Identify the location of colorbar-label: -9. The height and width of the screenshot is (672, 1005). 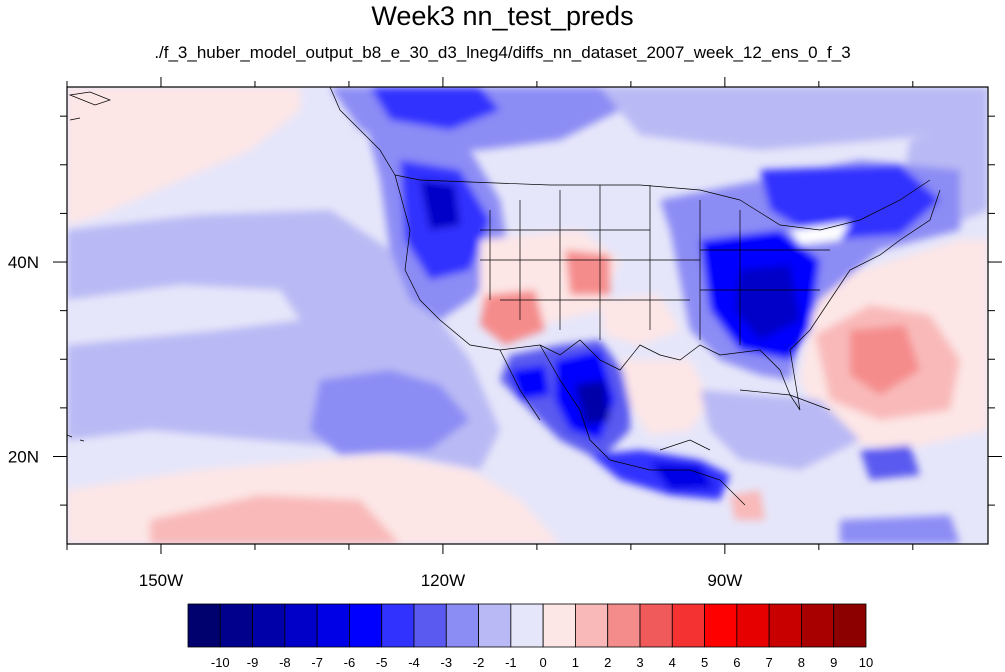
(253, 662).